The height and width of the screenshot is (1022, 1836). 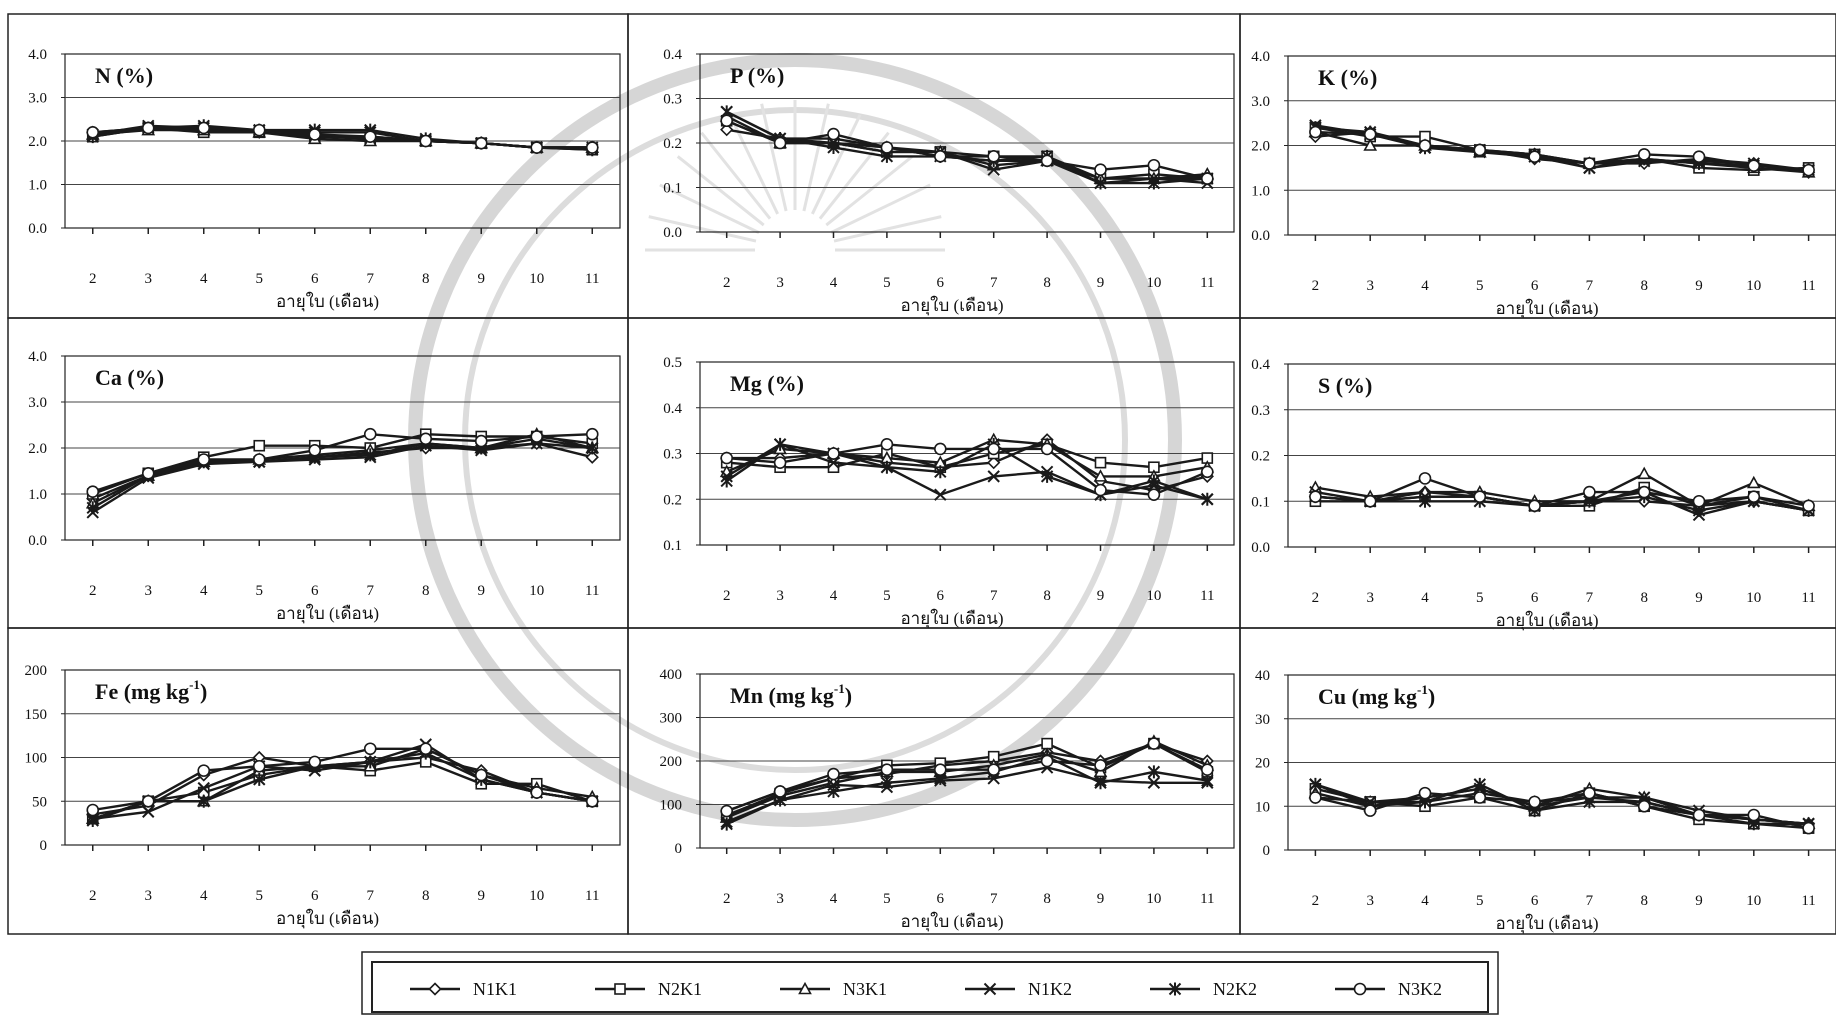 I want to click on legend-item-N3K1: N3K1, so click(x=833, y=989).